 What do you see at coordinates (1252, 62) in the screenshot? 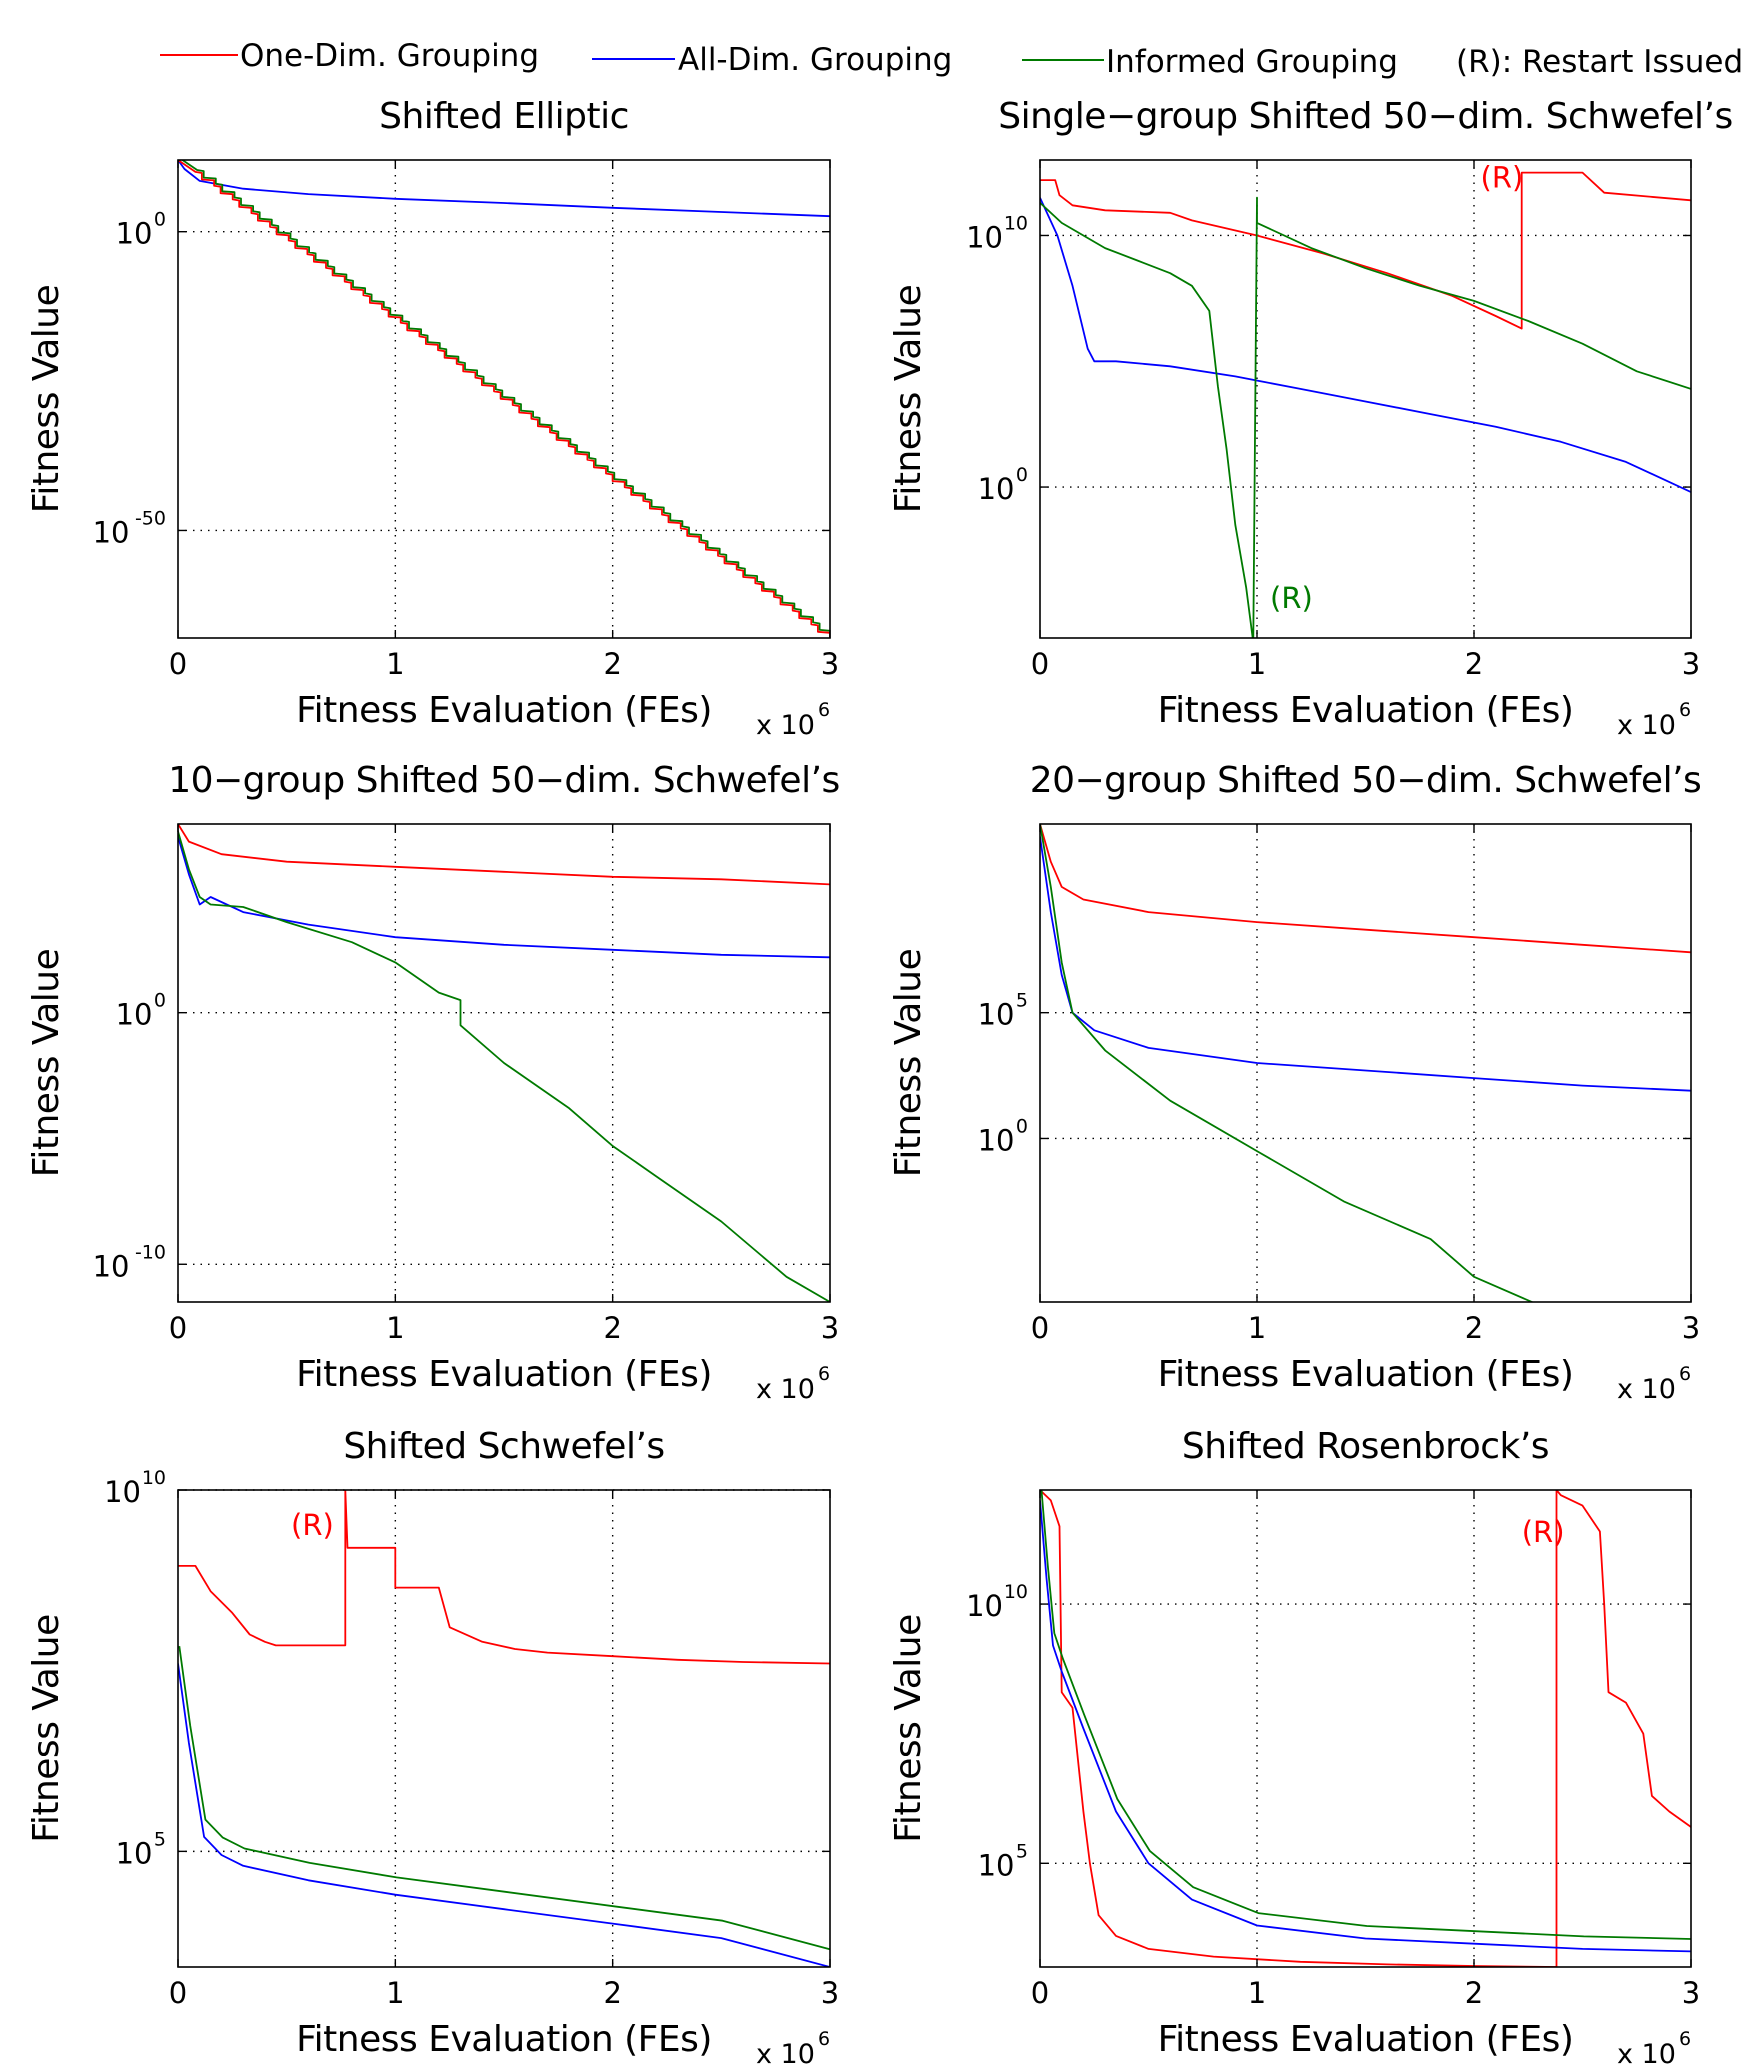
I see `legend-label-informed: Informed Grouping` at bounding box center [1252, 62].